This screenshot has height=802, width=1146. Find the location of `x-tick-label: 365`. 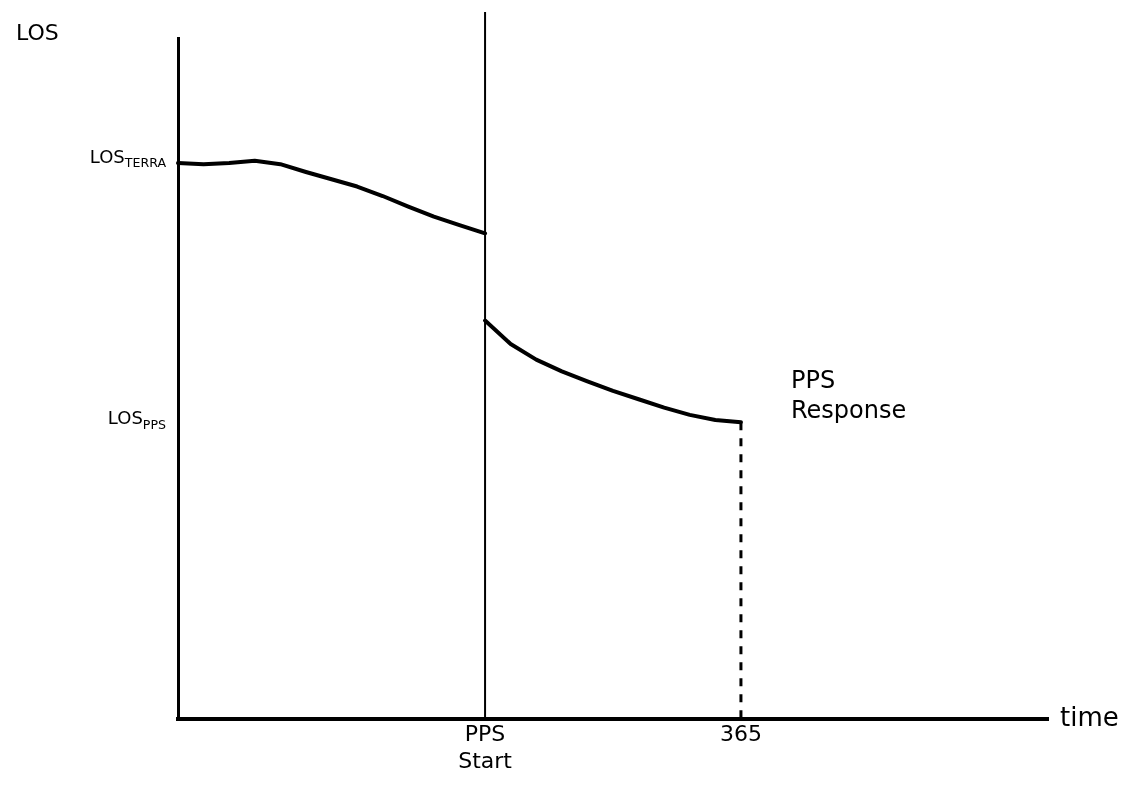

x-tick-label: 365 is located at coordinates (740, 734).